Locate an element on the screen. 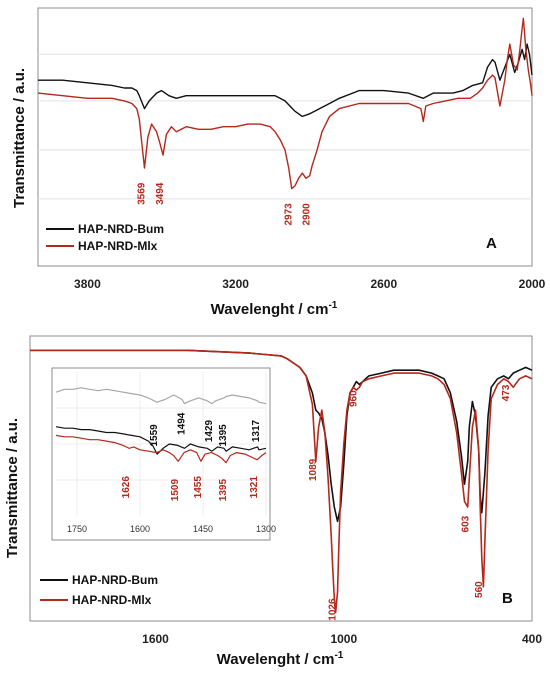 Image resolution: width=550 pixels, height=673 pixels. inset-series is located at coordinates (161, 425).